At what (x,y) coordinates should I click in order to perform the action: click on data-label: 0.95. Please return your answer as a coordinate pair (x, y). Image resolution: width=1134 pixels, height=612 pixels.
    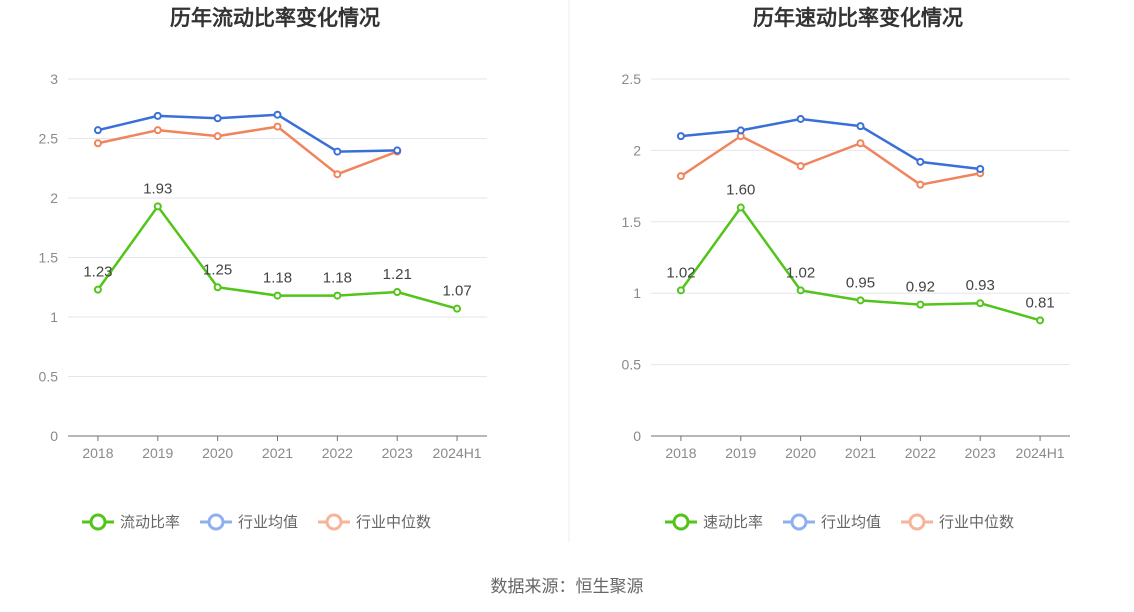
    Looking at the image, I should click on (860, 282).